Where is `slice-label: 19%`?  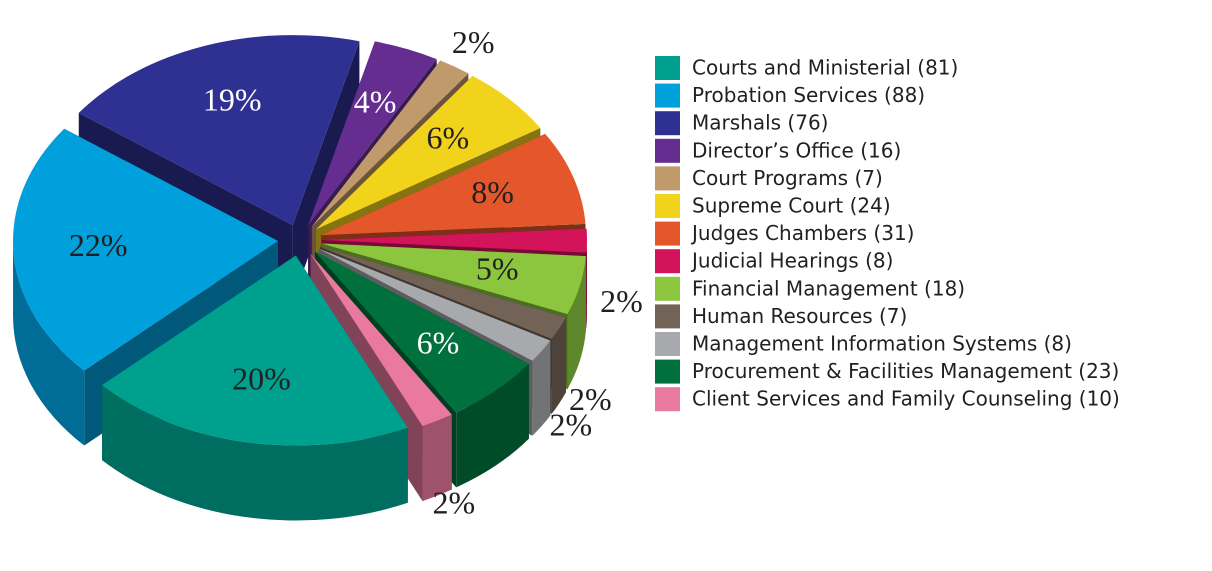 slice-label: 19% is located at coordinates (232, 100).